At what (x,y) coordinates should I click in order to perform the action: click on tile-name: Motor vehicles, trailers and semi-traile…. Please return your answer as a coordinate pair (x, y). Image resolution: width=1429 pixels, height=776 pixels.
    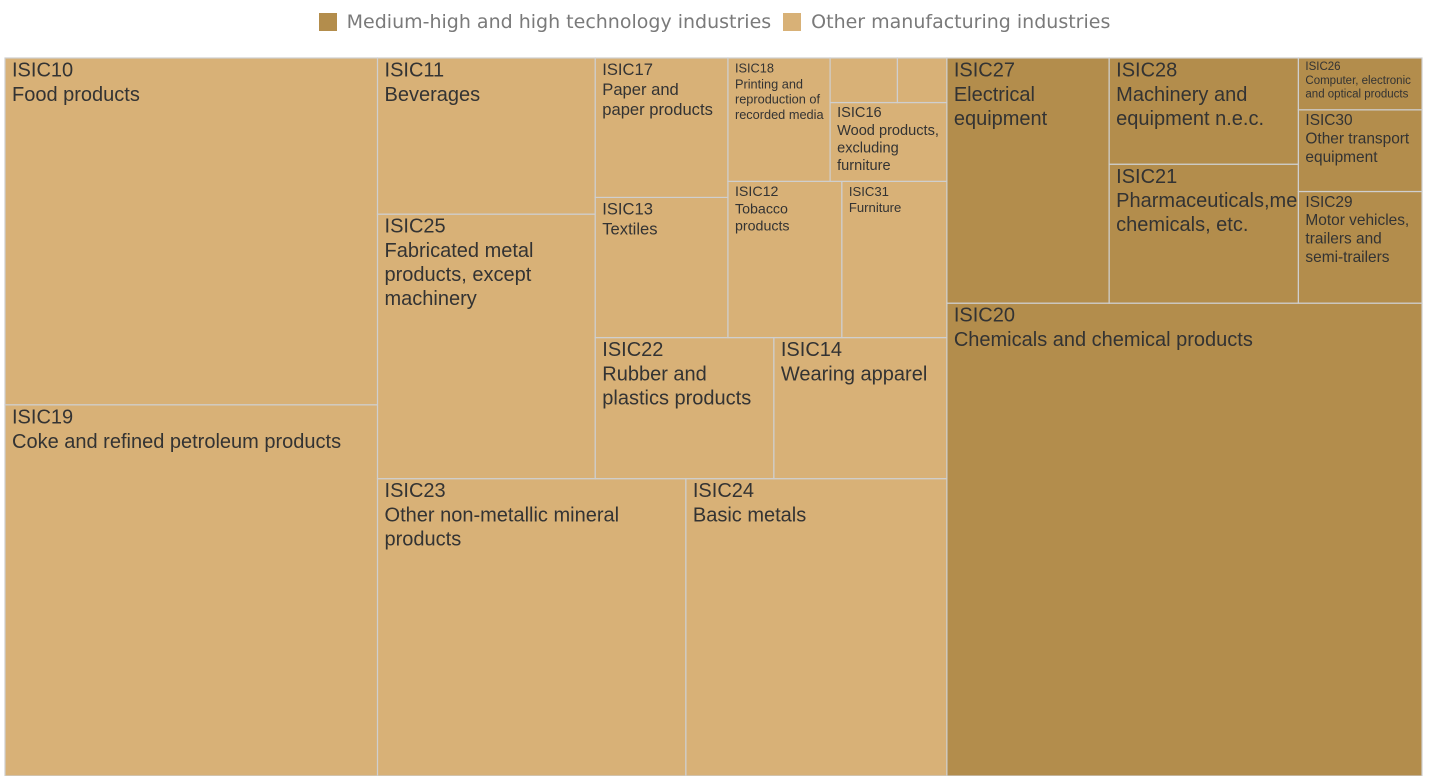
    Looking at the image, I should click on (1359, 239).